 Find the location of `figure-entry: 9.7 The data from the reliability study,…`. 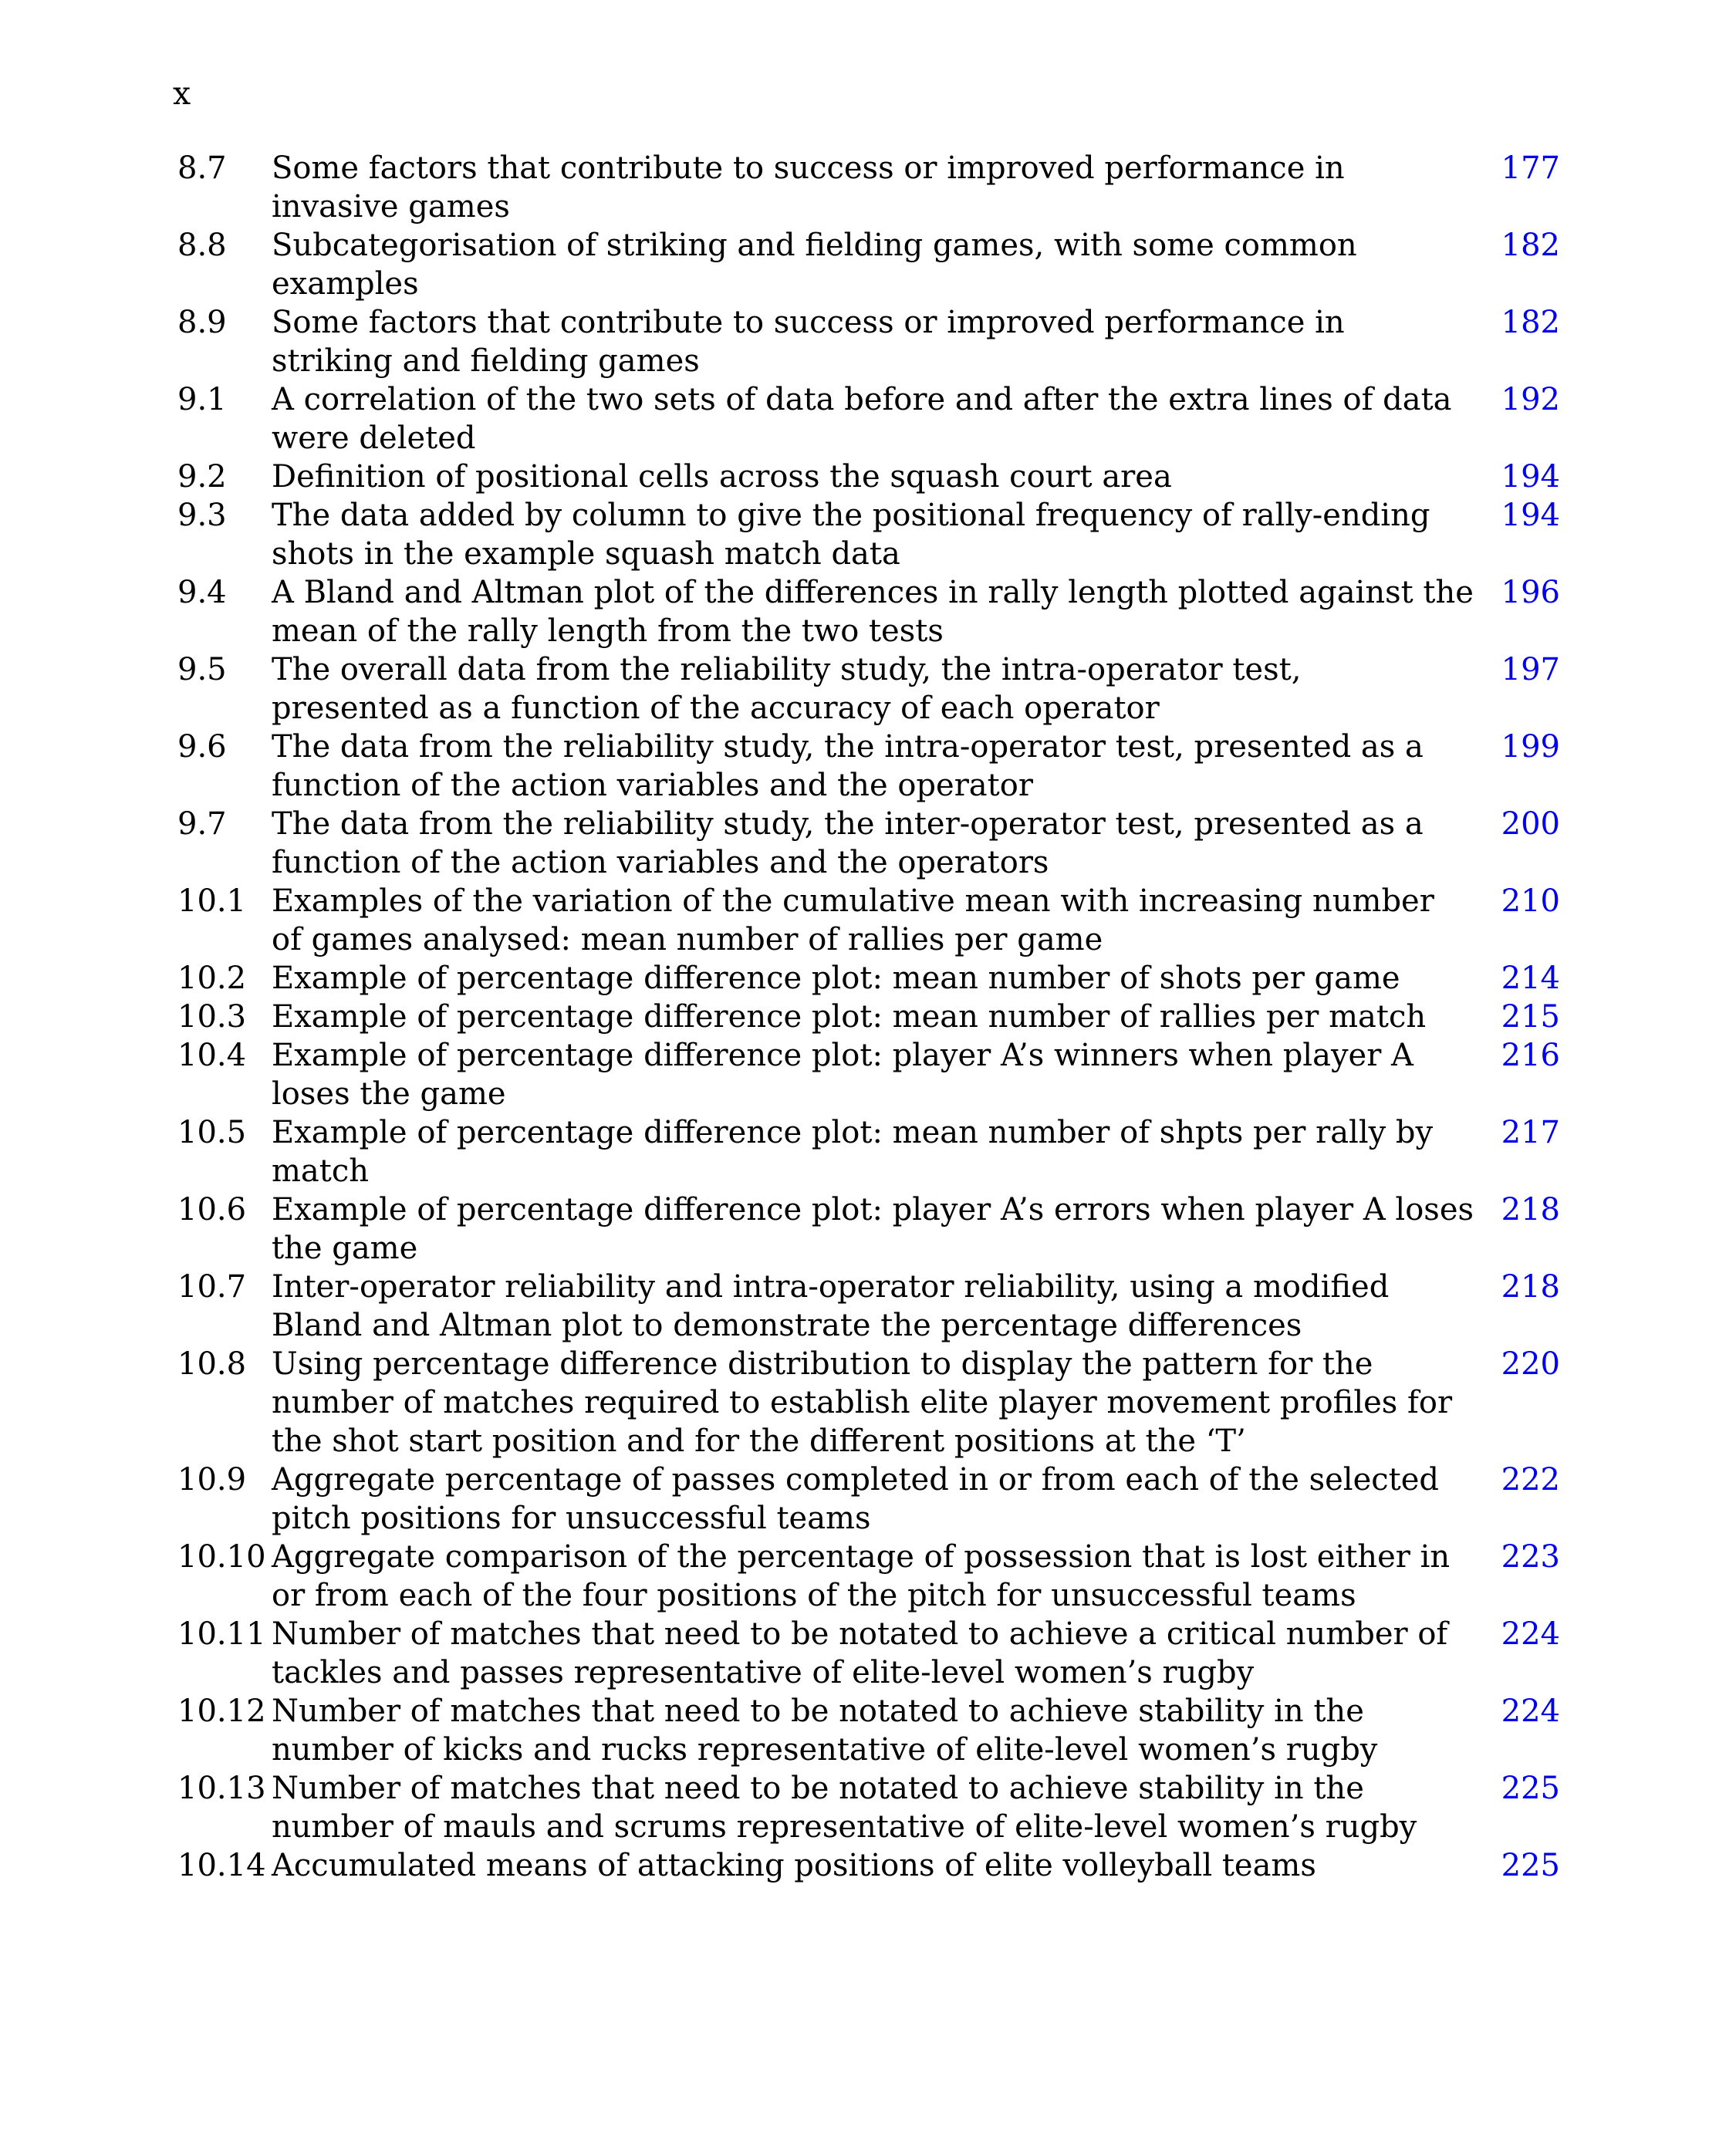

figure-entry: 9.7 The data from the reliability study,… is located at coordinates (868, 844).